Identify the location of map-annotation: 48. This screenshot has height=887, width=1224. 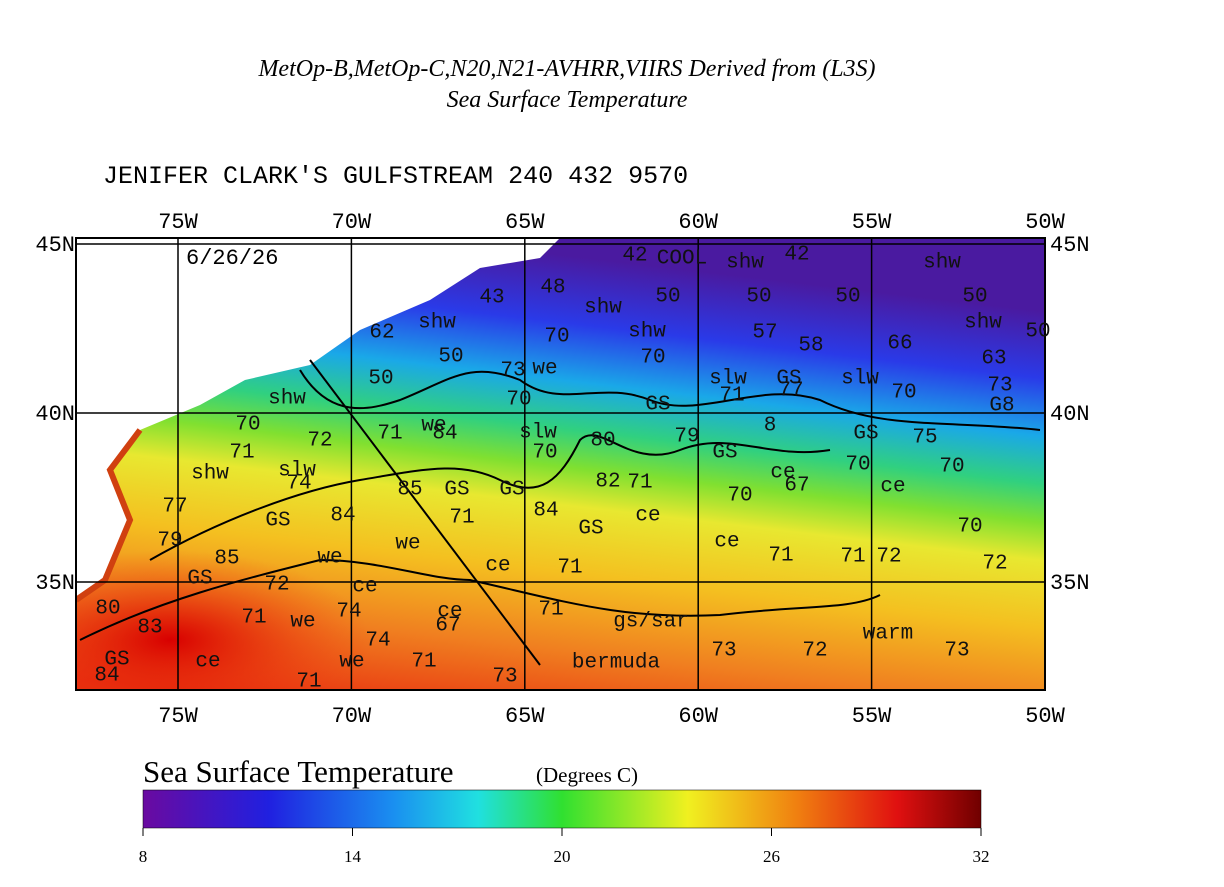
(552, 288).